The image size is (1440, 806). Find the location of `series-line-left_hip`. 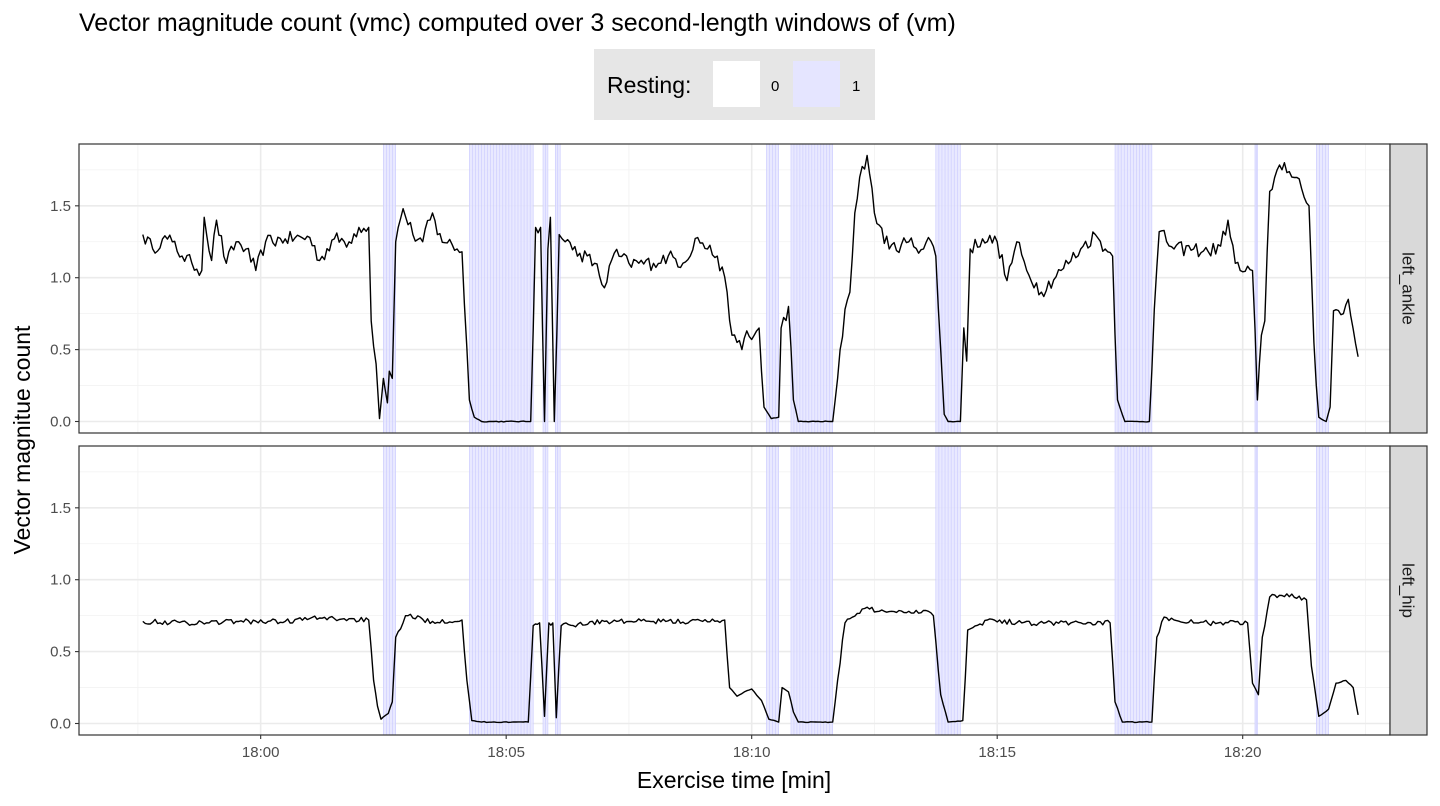

series-line-left_hip is located at coordinates (750, 658).